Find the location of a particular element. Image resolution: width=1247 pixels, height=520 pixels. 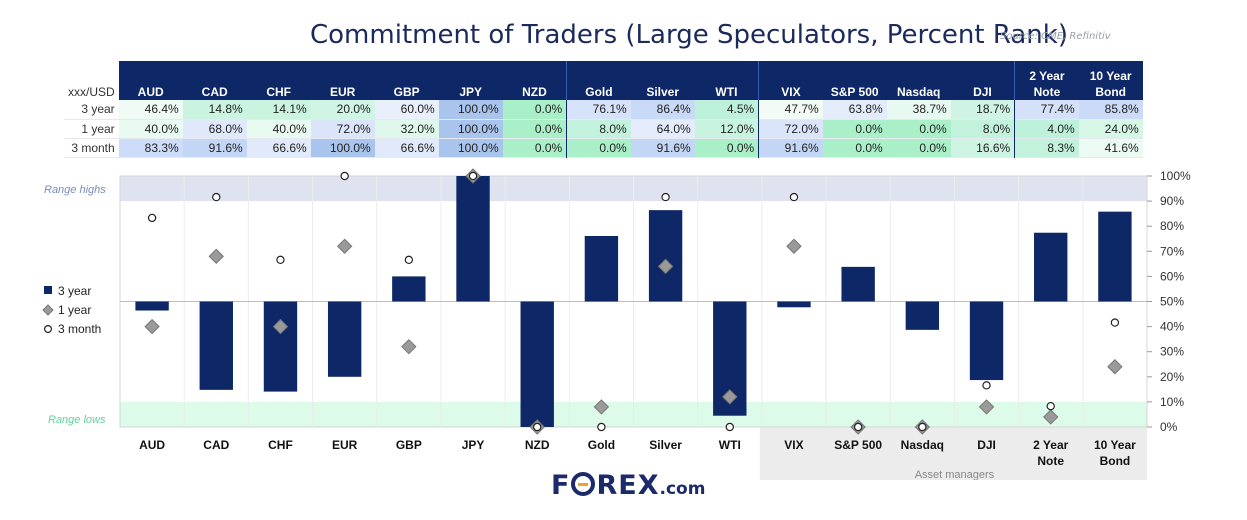

y-tick-label: 90% is located at coordinates (1172, 201).